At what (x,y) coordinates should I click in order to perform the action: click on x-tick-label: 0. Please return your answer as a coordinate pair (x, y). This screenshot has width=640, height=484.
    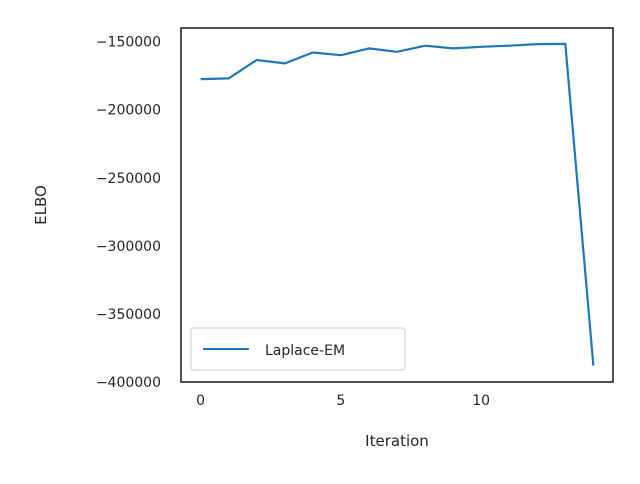
    Looking at the image, I should click on (200, 401).